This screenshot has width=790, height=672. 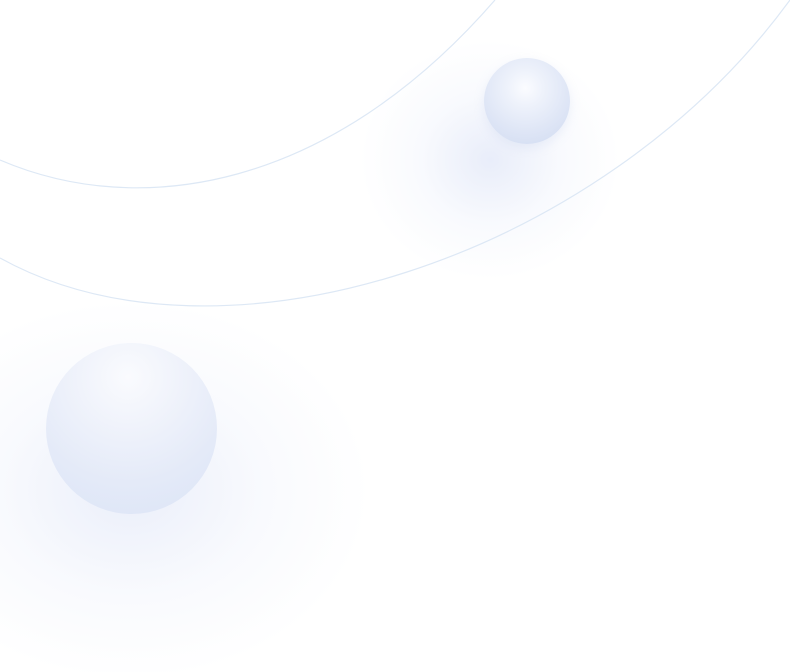 I want to click on small-orb, so click(x=527, y=101).